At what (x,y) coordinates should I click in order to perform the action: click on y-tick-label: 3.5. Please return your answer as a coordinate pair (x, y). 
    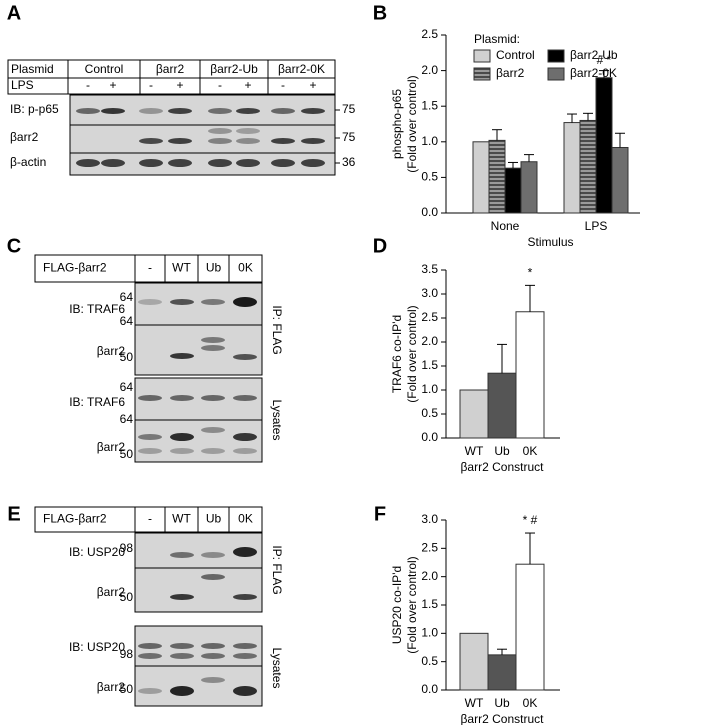
    Looking at the image, I should click on (429, 269).